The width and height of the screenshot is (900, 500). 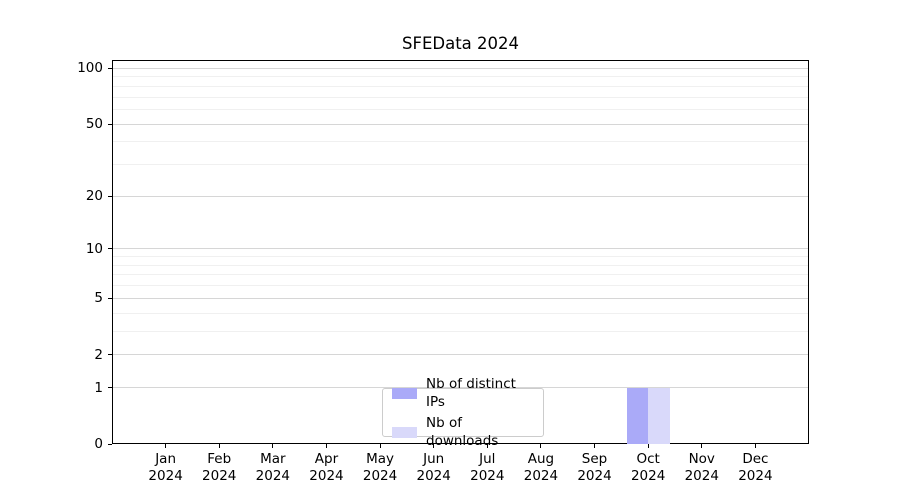 I want to click on y-tick-label: 50, so click(x=94, y=124).